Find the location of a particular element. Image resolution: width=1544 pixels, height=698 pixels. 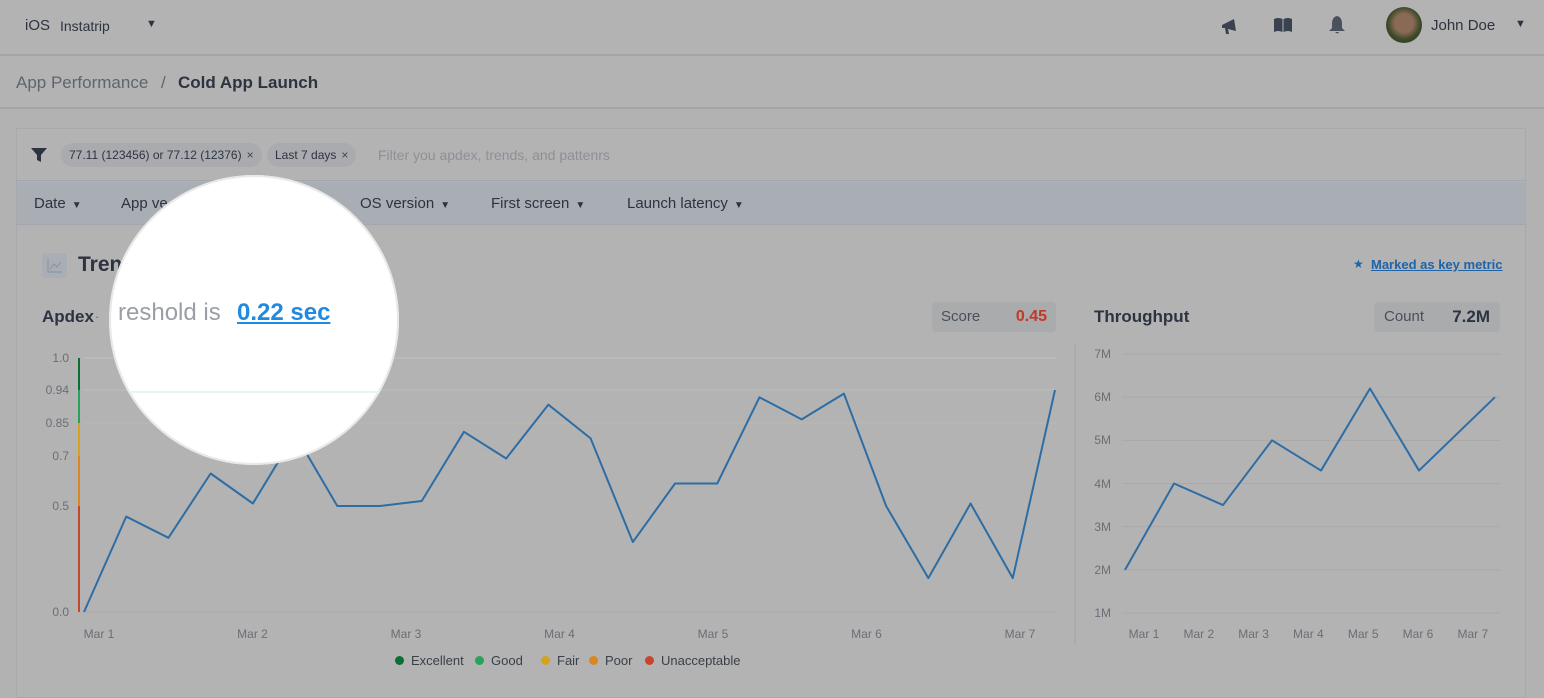

dropdown-label: Launch latency is located at coordinates (677, 203).